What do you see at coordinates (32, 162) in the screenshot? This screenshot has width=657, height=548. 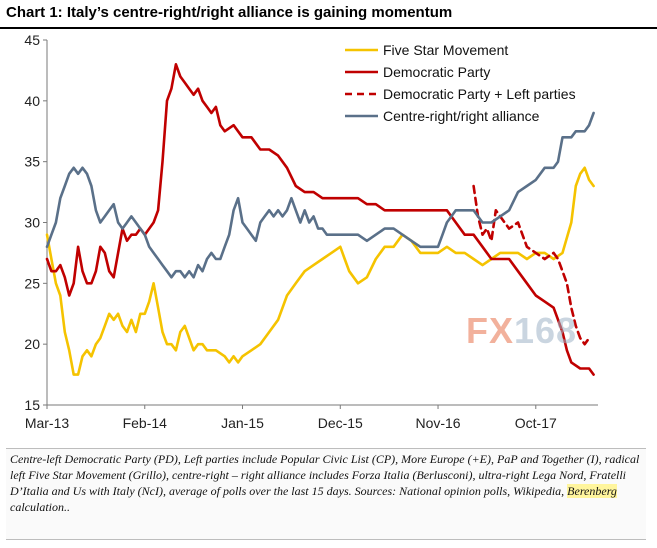 I see `y-tick-label: 35` at bounding box center [32, 162].